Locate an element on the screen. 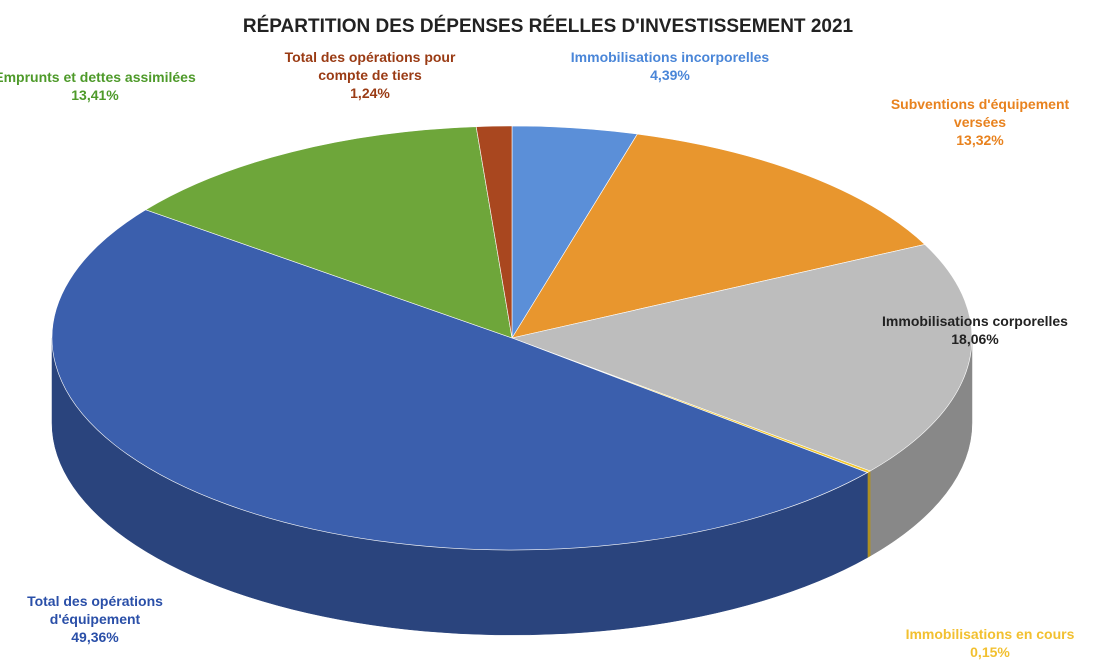 This screenshot has width=1096, height=662. slice-label: Total des opérations d'équipement 49,36% is located at coordinates (100, 619).